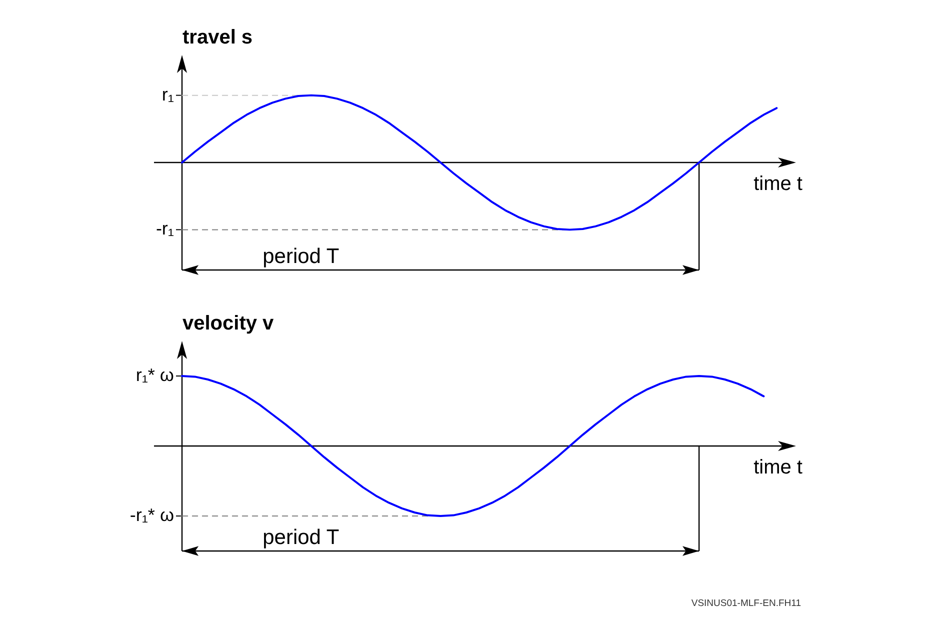  What do you see at coordinates (155, 375) in the screenshot?
I see `ref-line-label: r₁* ω` at bounding box center [155, 375].